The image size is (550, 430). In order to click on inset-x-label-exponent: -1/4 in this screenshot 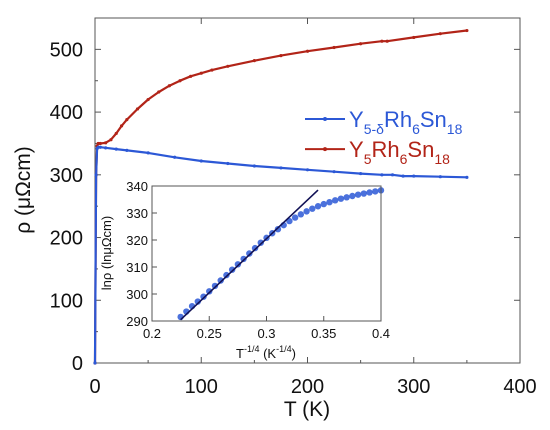, I will do `click(252, 349)`.